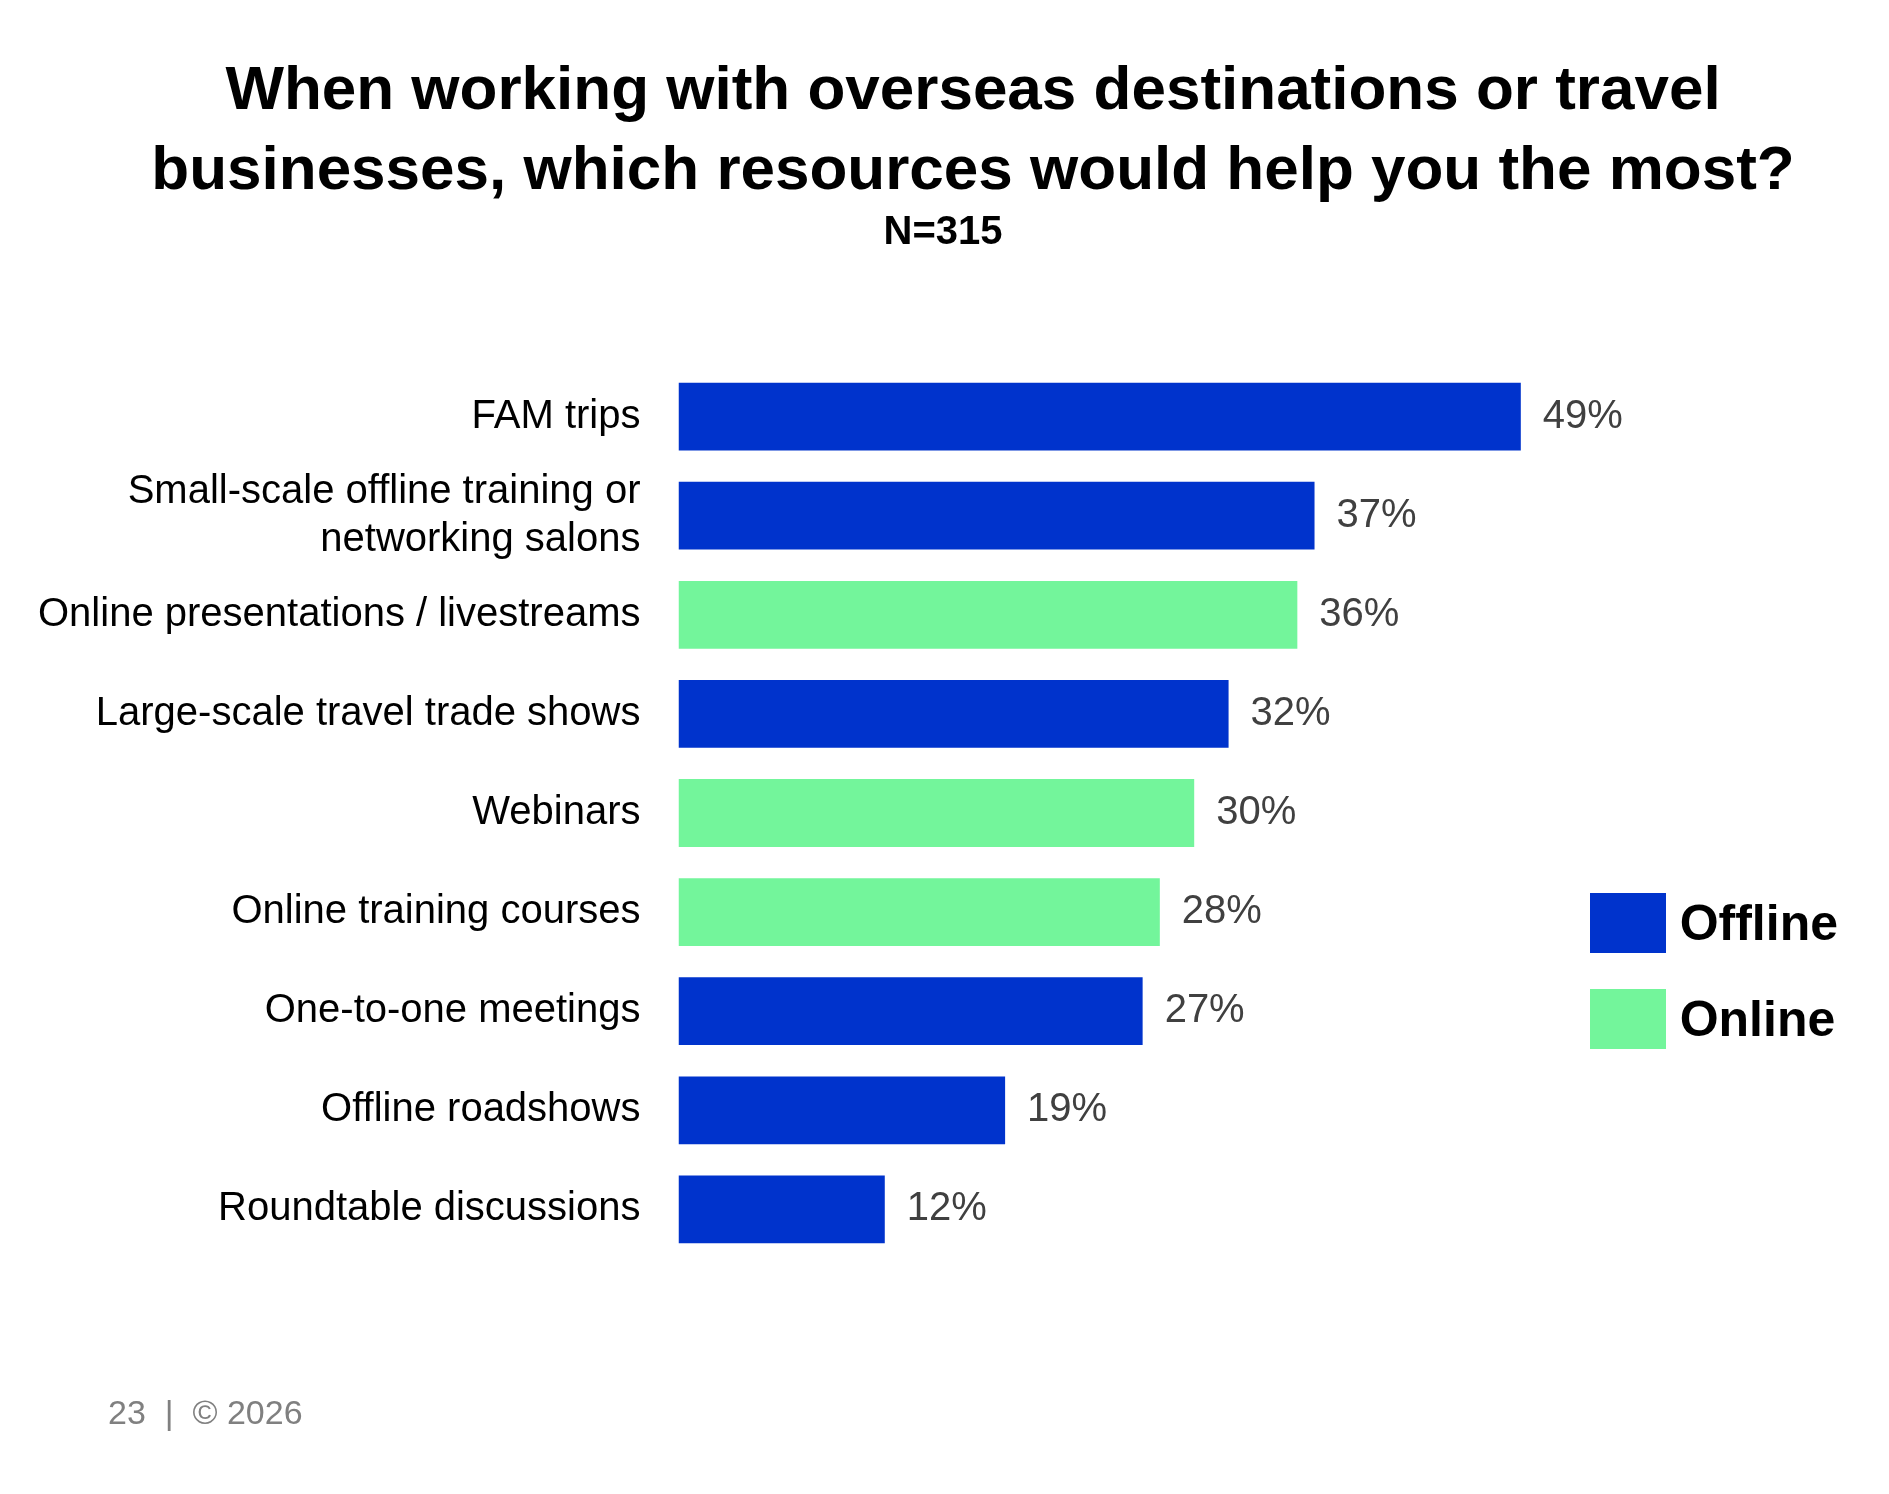 Image resolution: width=1889 pixels, height=1494 pixels. I want to click on chart-subtitle: N=315, so click(943, 230).